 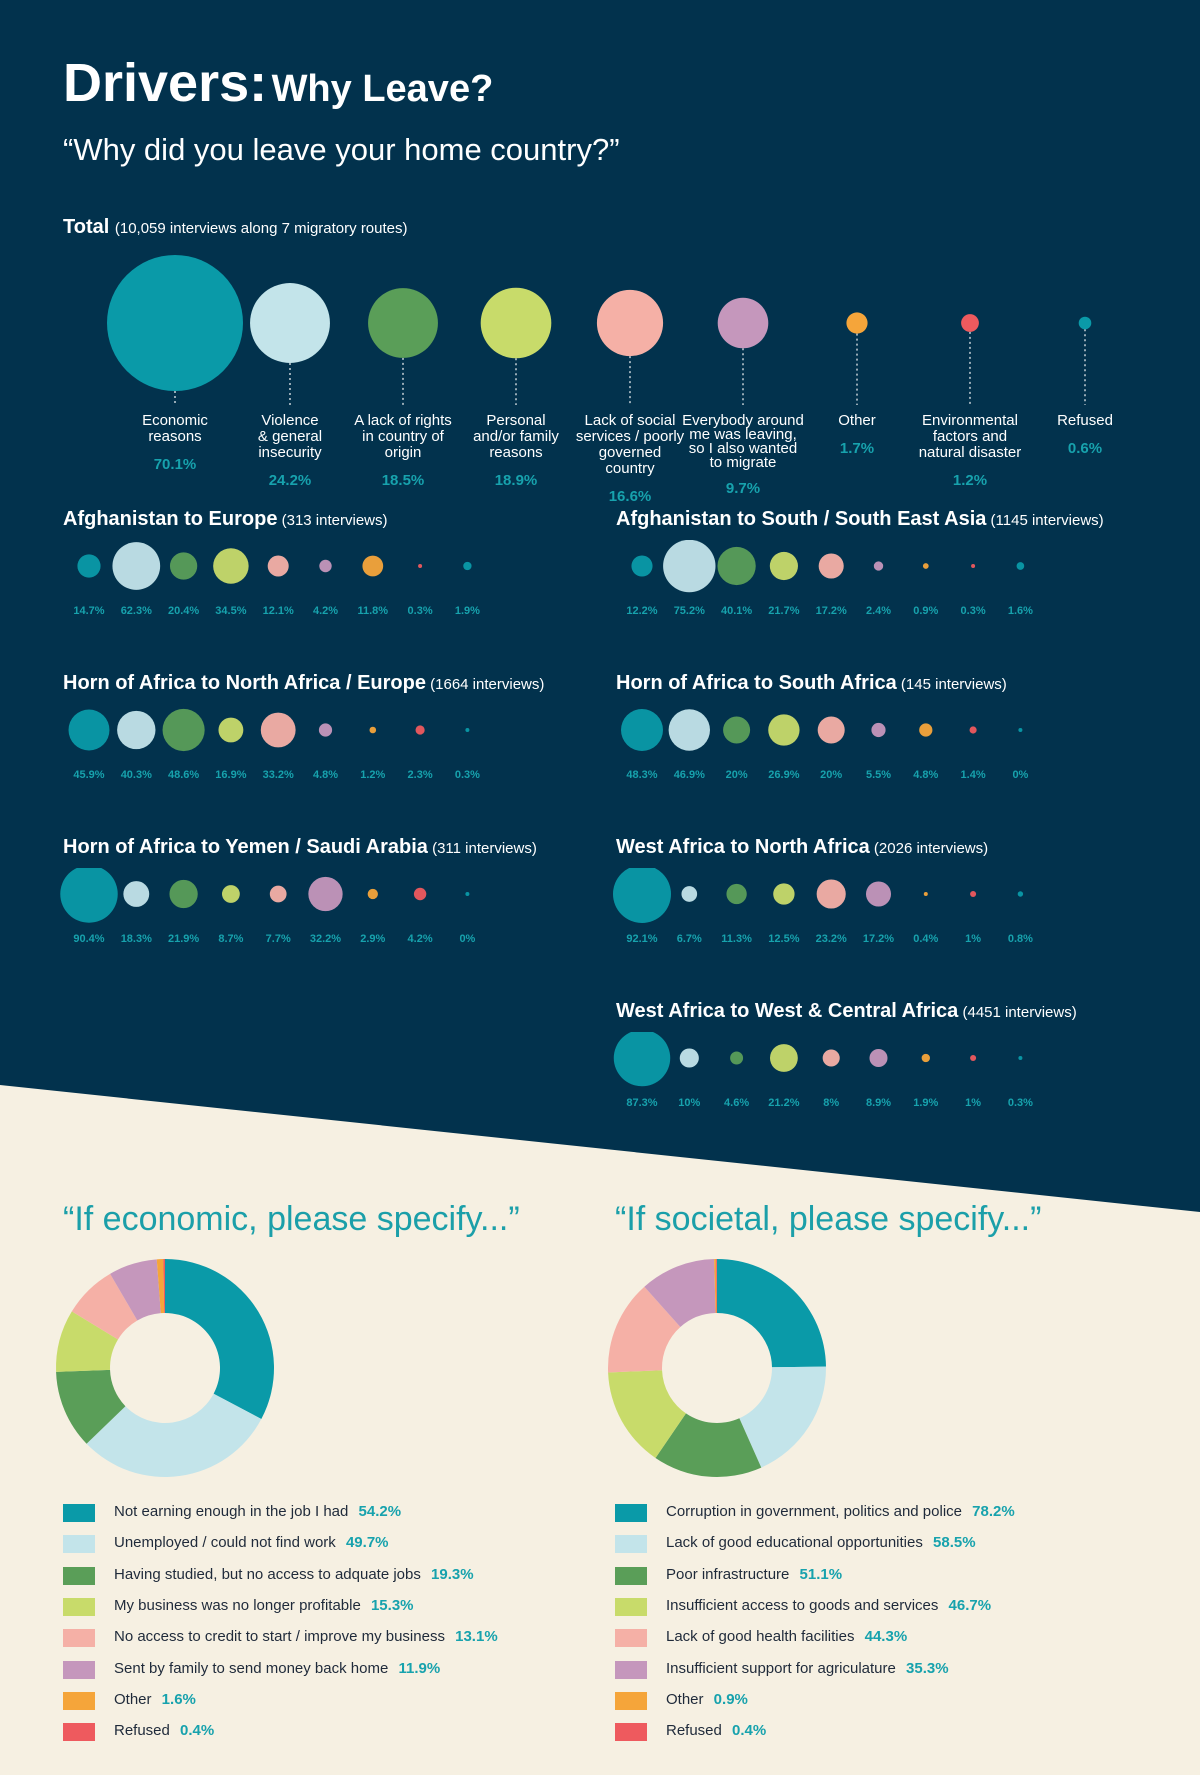 I want to click on route-bubble-chart: 87.3% 10% 4.6% 21.2% 8% 8.9% 1.9% 1% 0.3%, so click(x=823, y=1070).